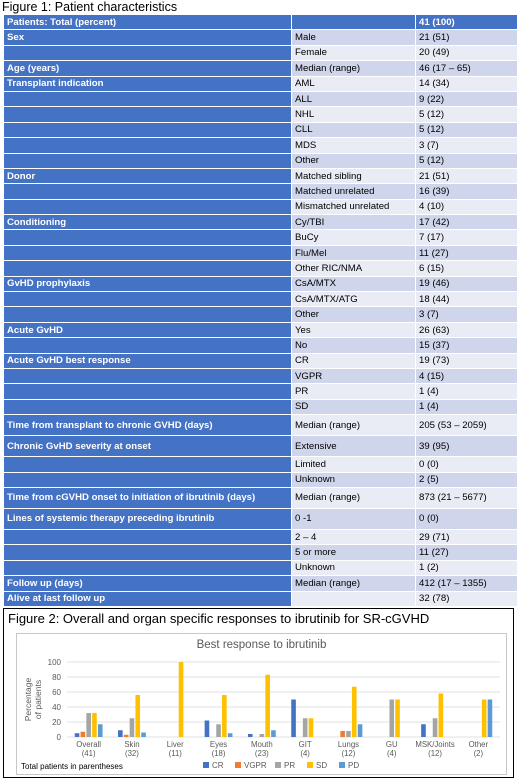  I want to click on bar-sd-git, so click(311, 727).